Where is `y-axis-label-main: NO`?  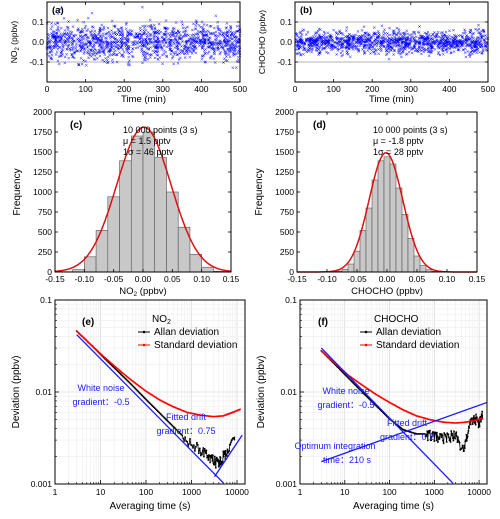
y-axis-label-main: NO is located at coordinates (14, 56).